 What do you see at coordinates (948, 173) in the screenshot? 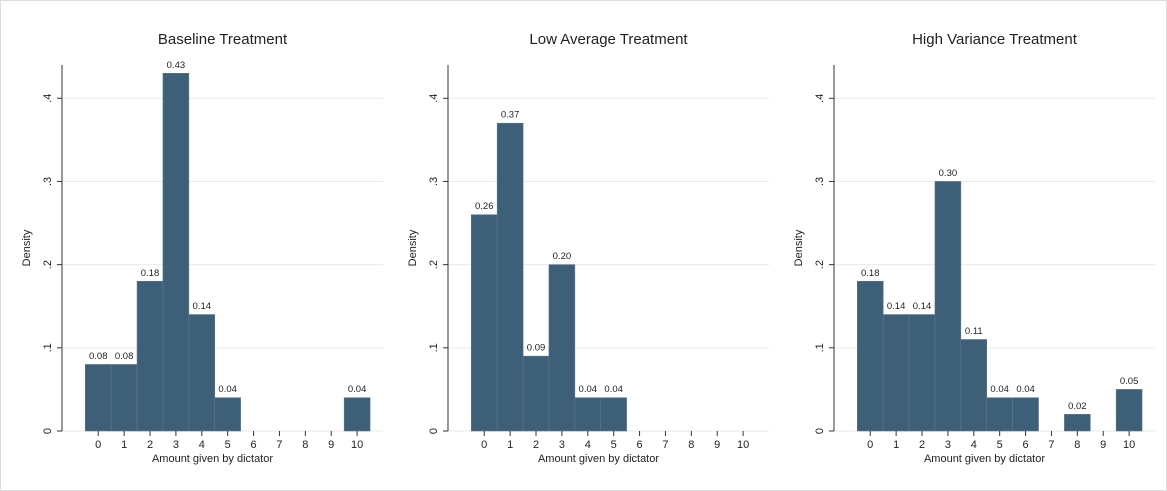
I see `value-label: 0.30` at bounding box center [948, 173].